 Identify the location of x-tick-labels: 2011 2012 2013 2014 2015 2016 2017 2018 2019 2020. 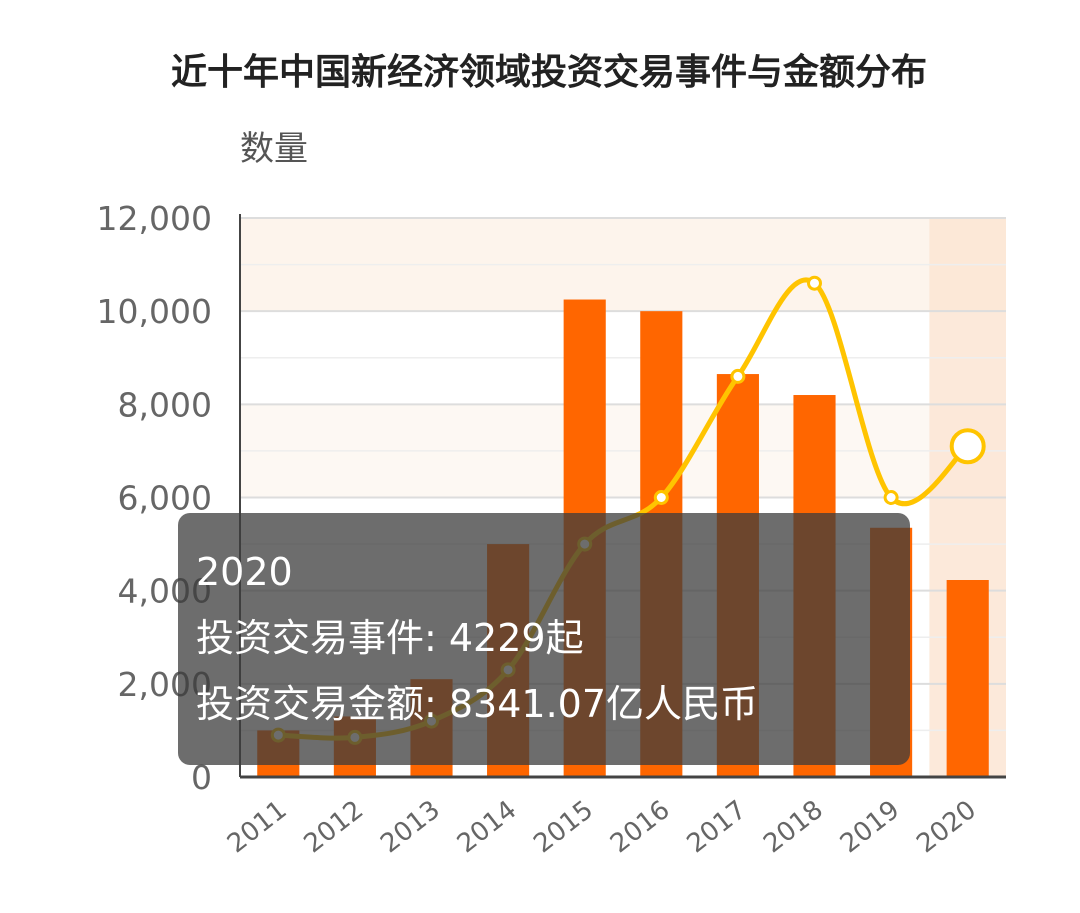
(602, 827).